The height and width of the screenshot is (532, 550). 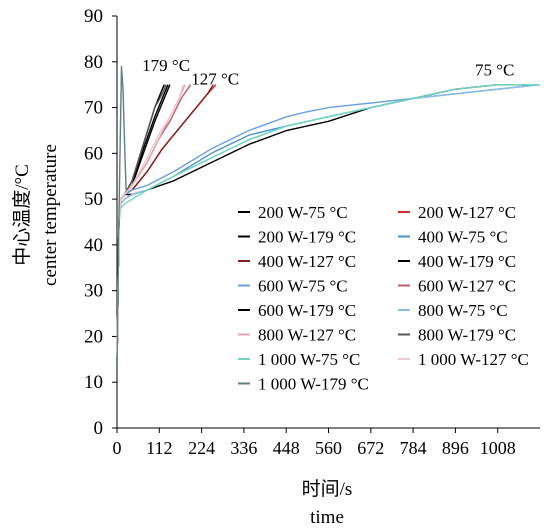 What do you see at coordinates (22, 215) in the screenshot?
I see `y-axis-label-cn: 中心温度/°C` at bounding box center [22, 215].